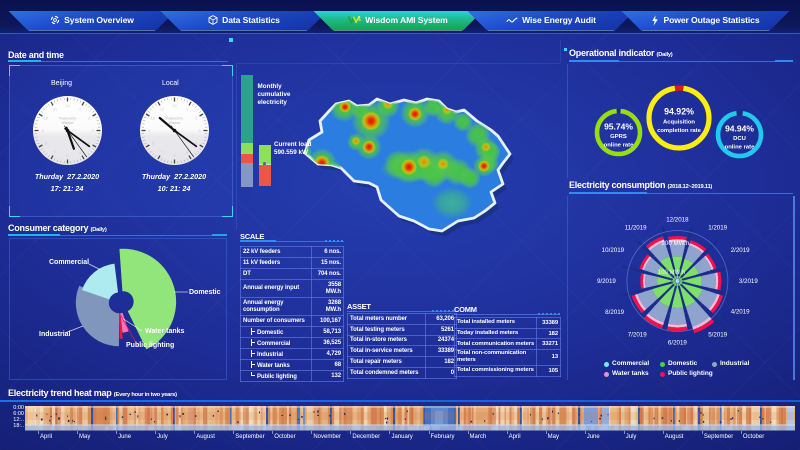 The width and height of the screenshot is (800, 450). What do you see at coordinates (740, 250) in the screenshot?
I see `svg-text: 2/2019` at bounding box center [740, 250].